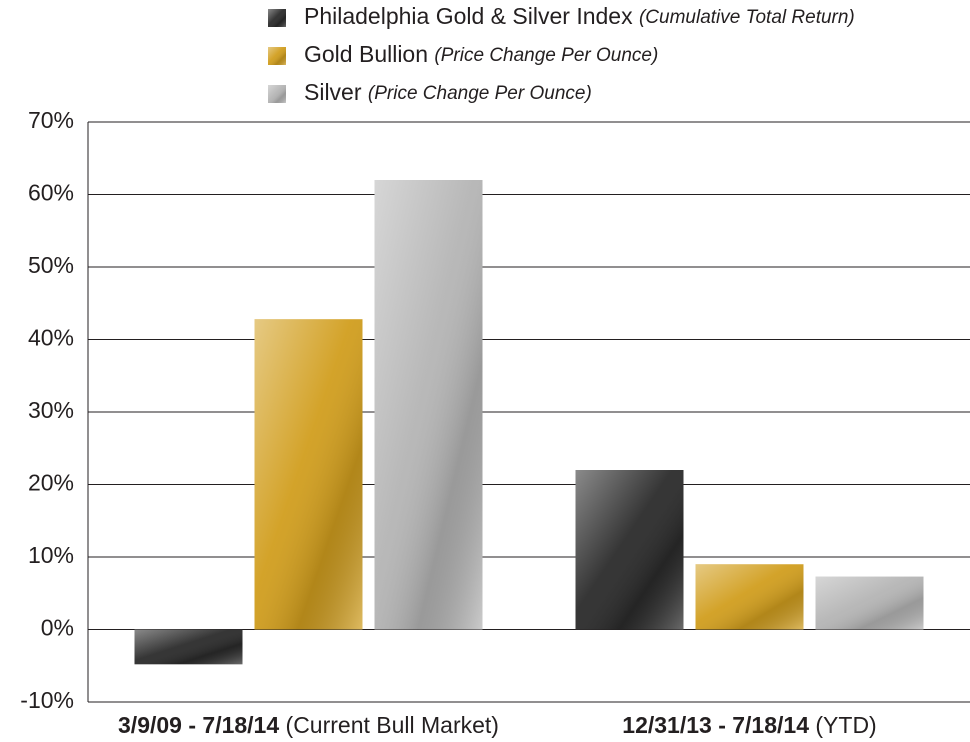 The image size is (970, 742). I want to click on legend-note: (Cumulative Total Return), so click(747, 17).